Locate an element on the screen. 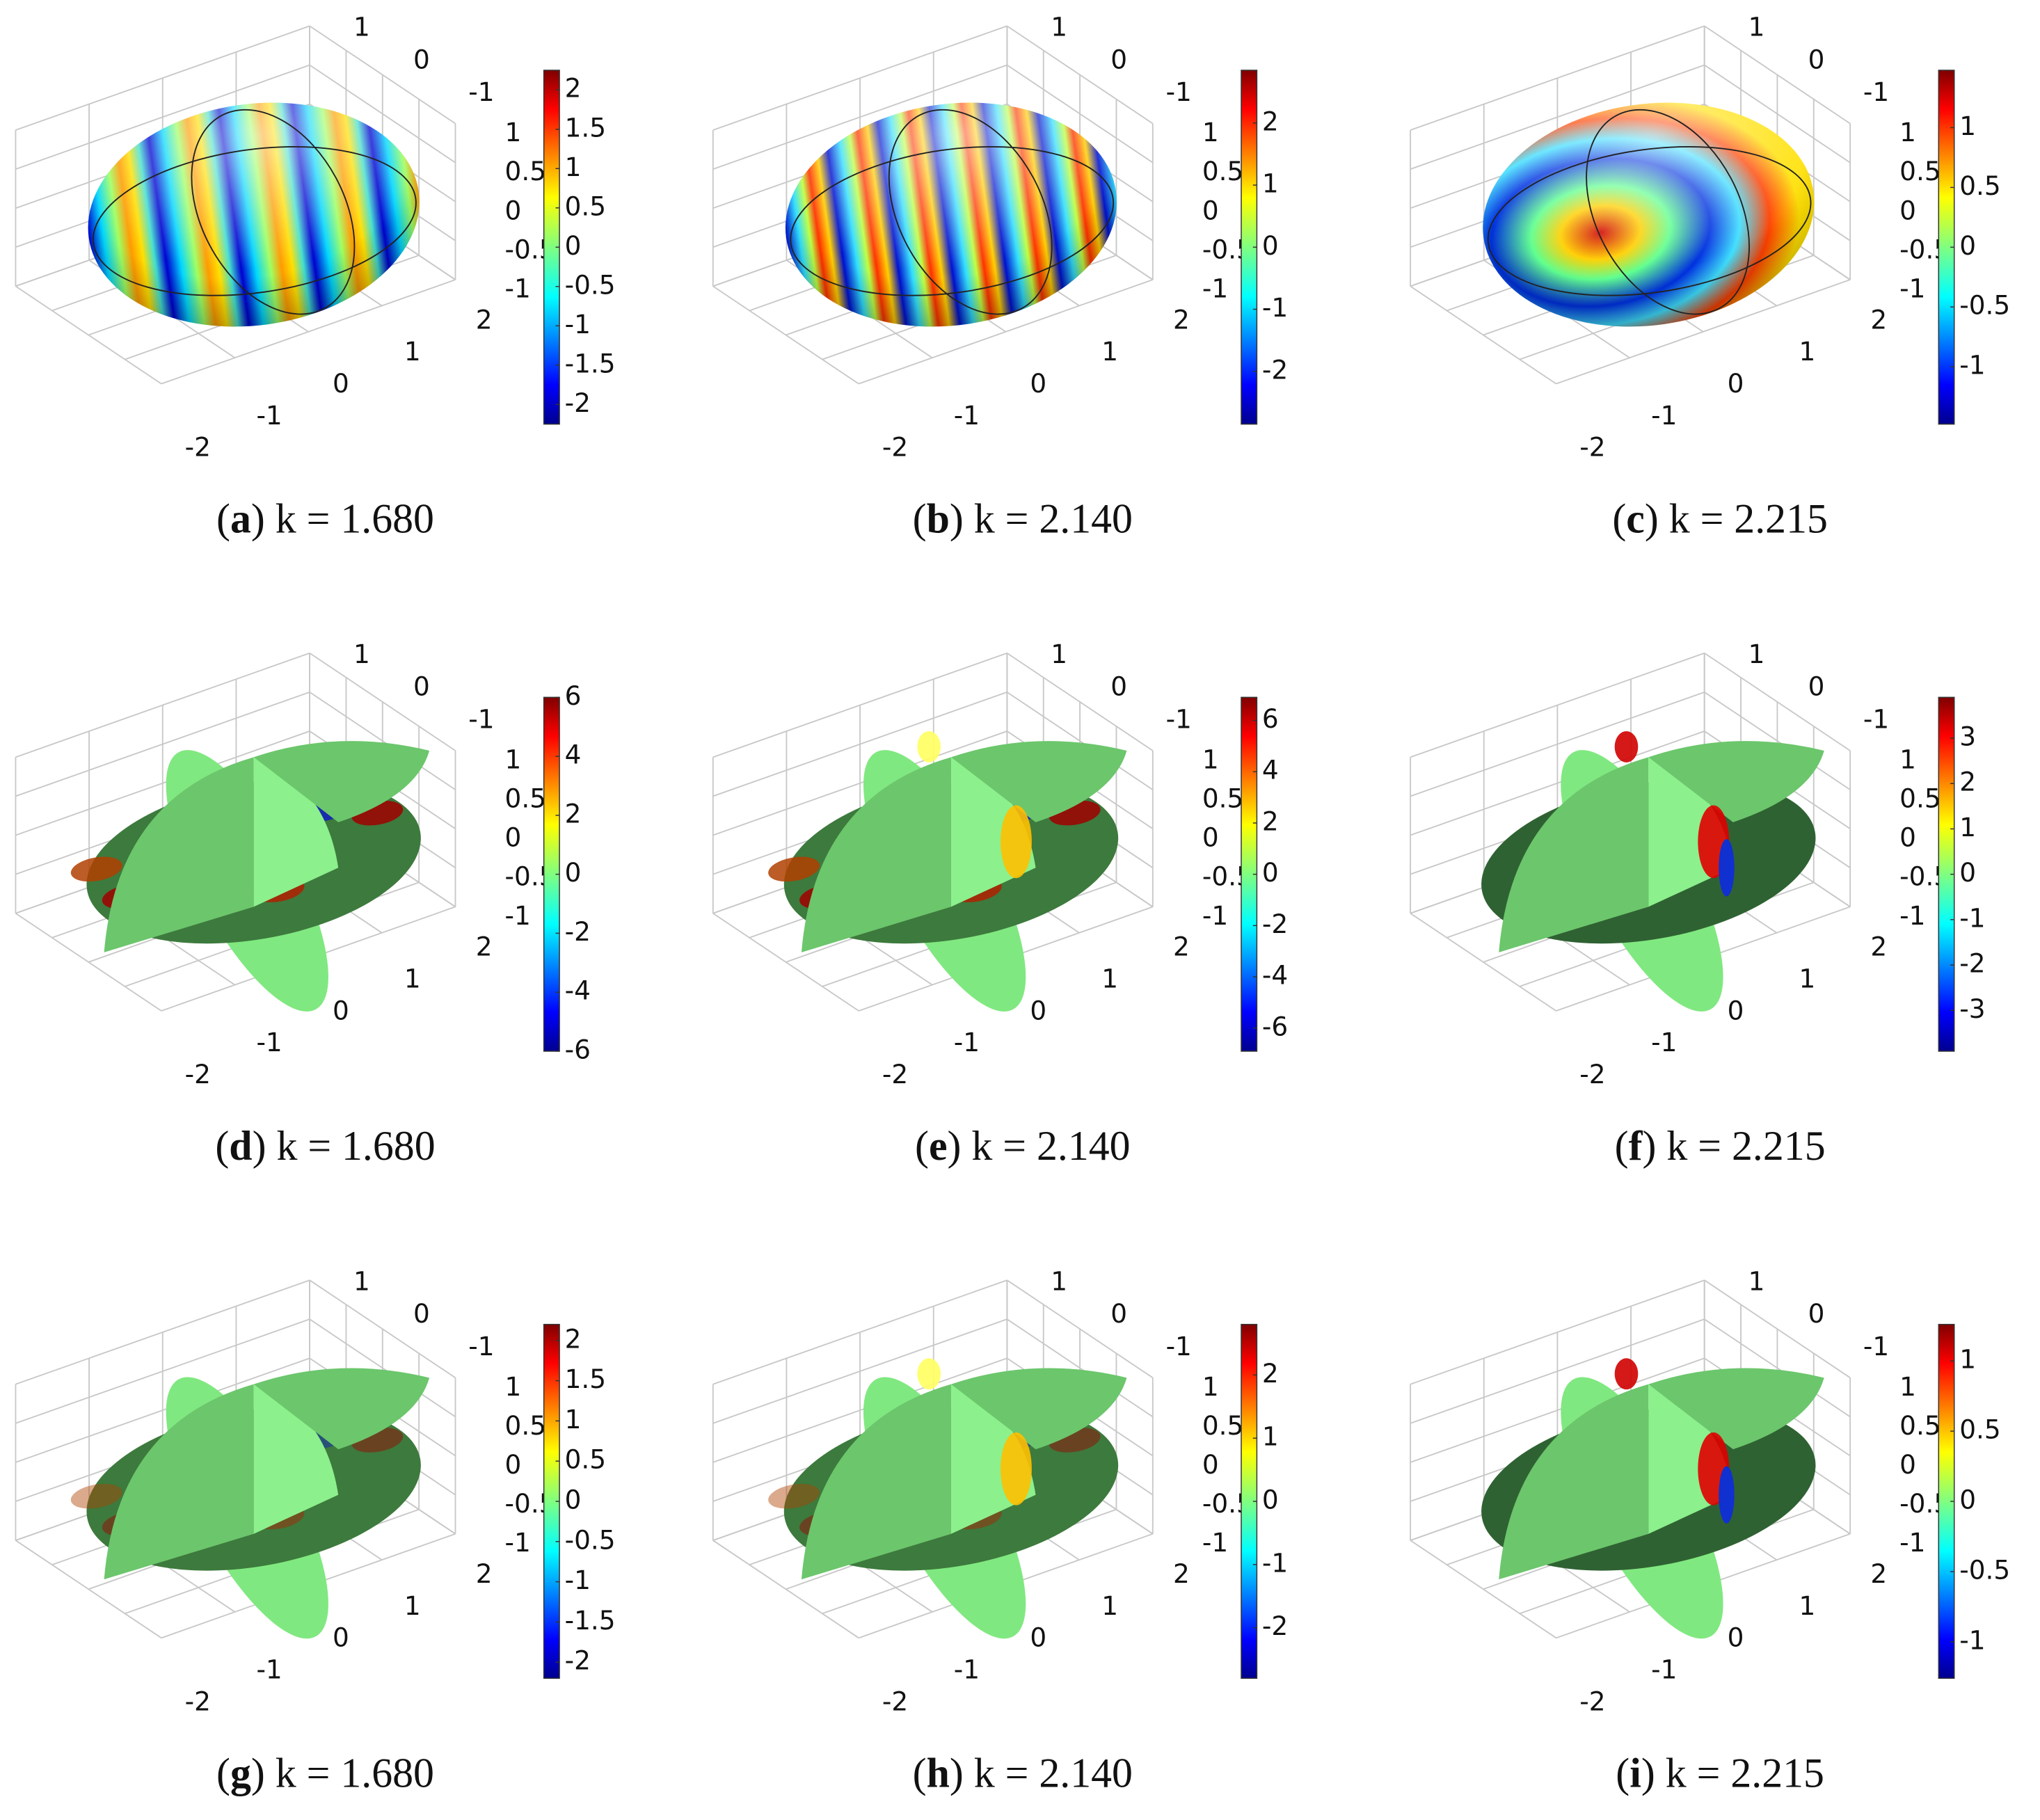 This screenshot has width=2040, height=1820. caption: (h) k = 2.140 is located at coordinates (1023, 1773).